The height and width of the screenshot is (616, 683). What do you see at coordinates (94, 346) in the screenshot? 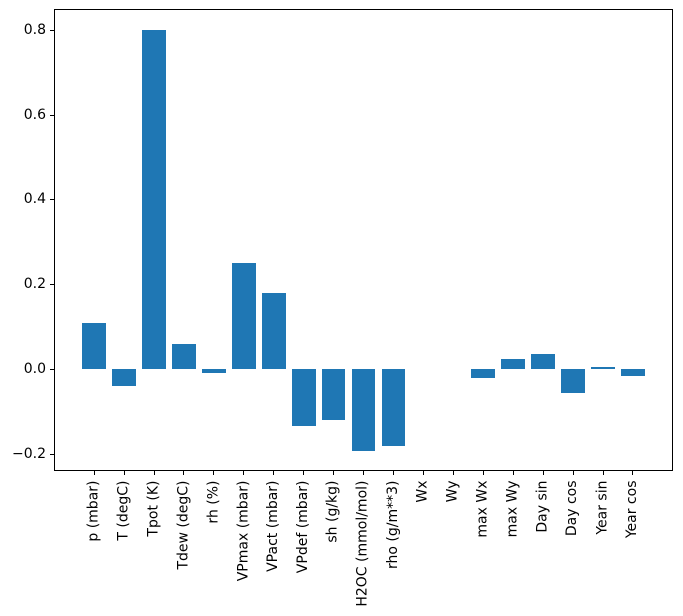
I see `bar-p-mbar` at bounding box center [94, 346].